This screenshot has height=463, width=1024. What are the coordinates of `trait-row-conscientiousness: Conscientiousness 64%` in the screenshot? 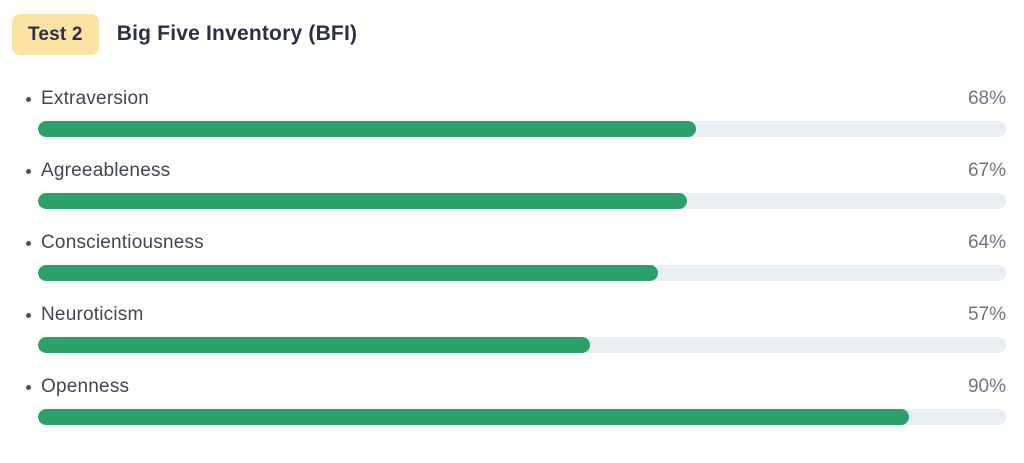 It's located at (516, 255).